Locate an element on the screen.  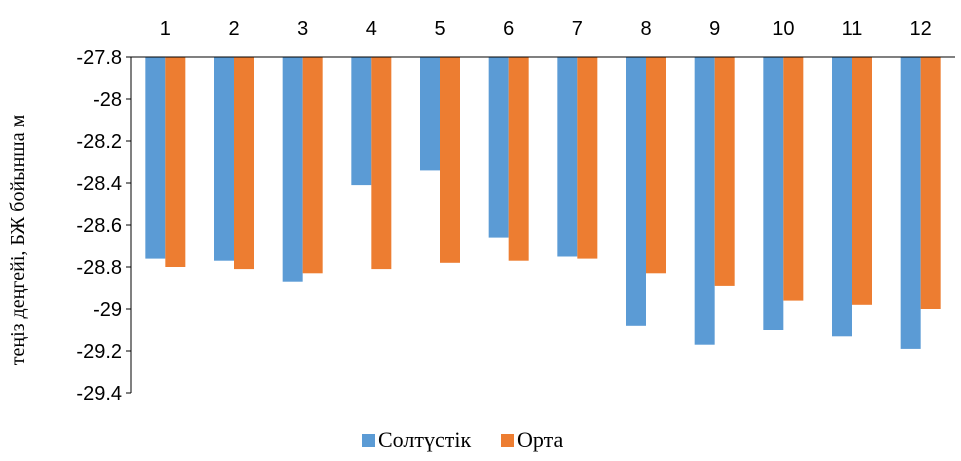
x-tick-label: 2 is located at coordinates (233, 29).